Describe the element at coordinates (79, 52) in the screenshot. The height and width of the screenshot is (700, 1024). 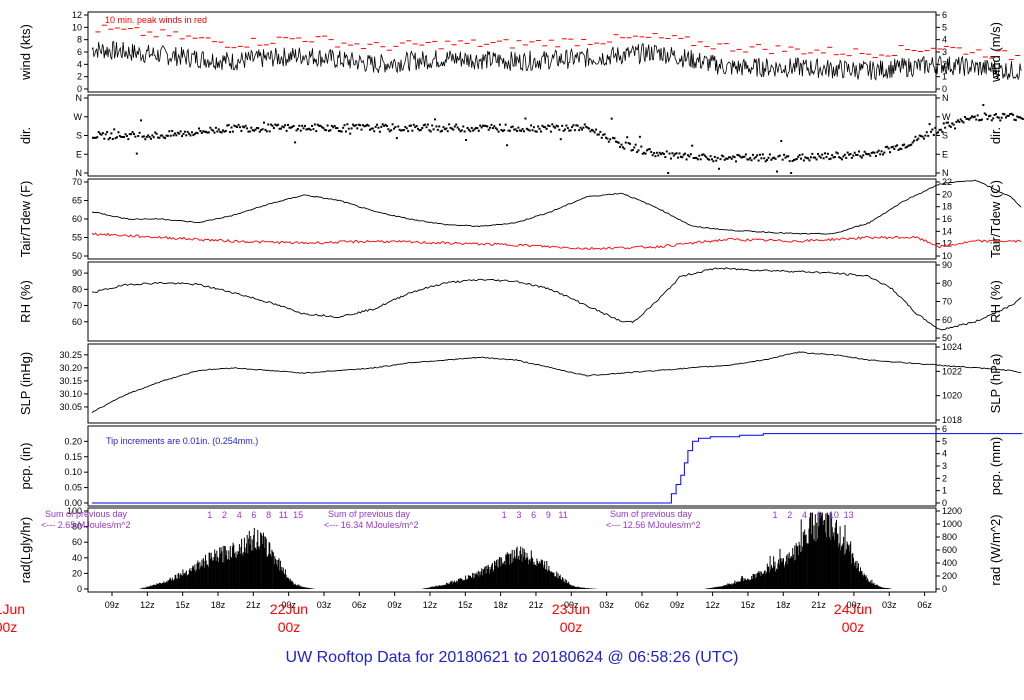
I see `y-tick-label: 6` at that location.